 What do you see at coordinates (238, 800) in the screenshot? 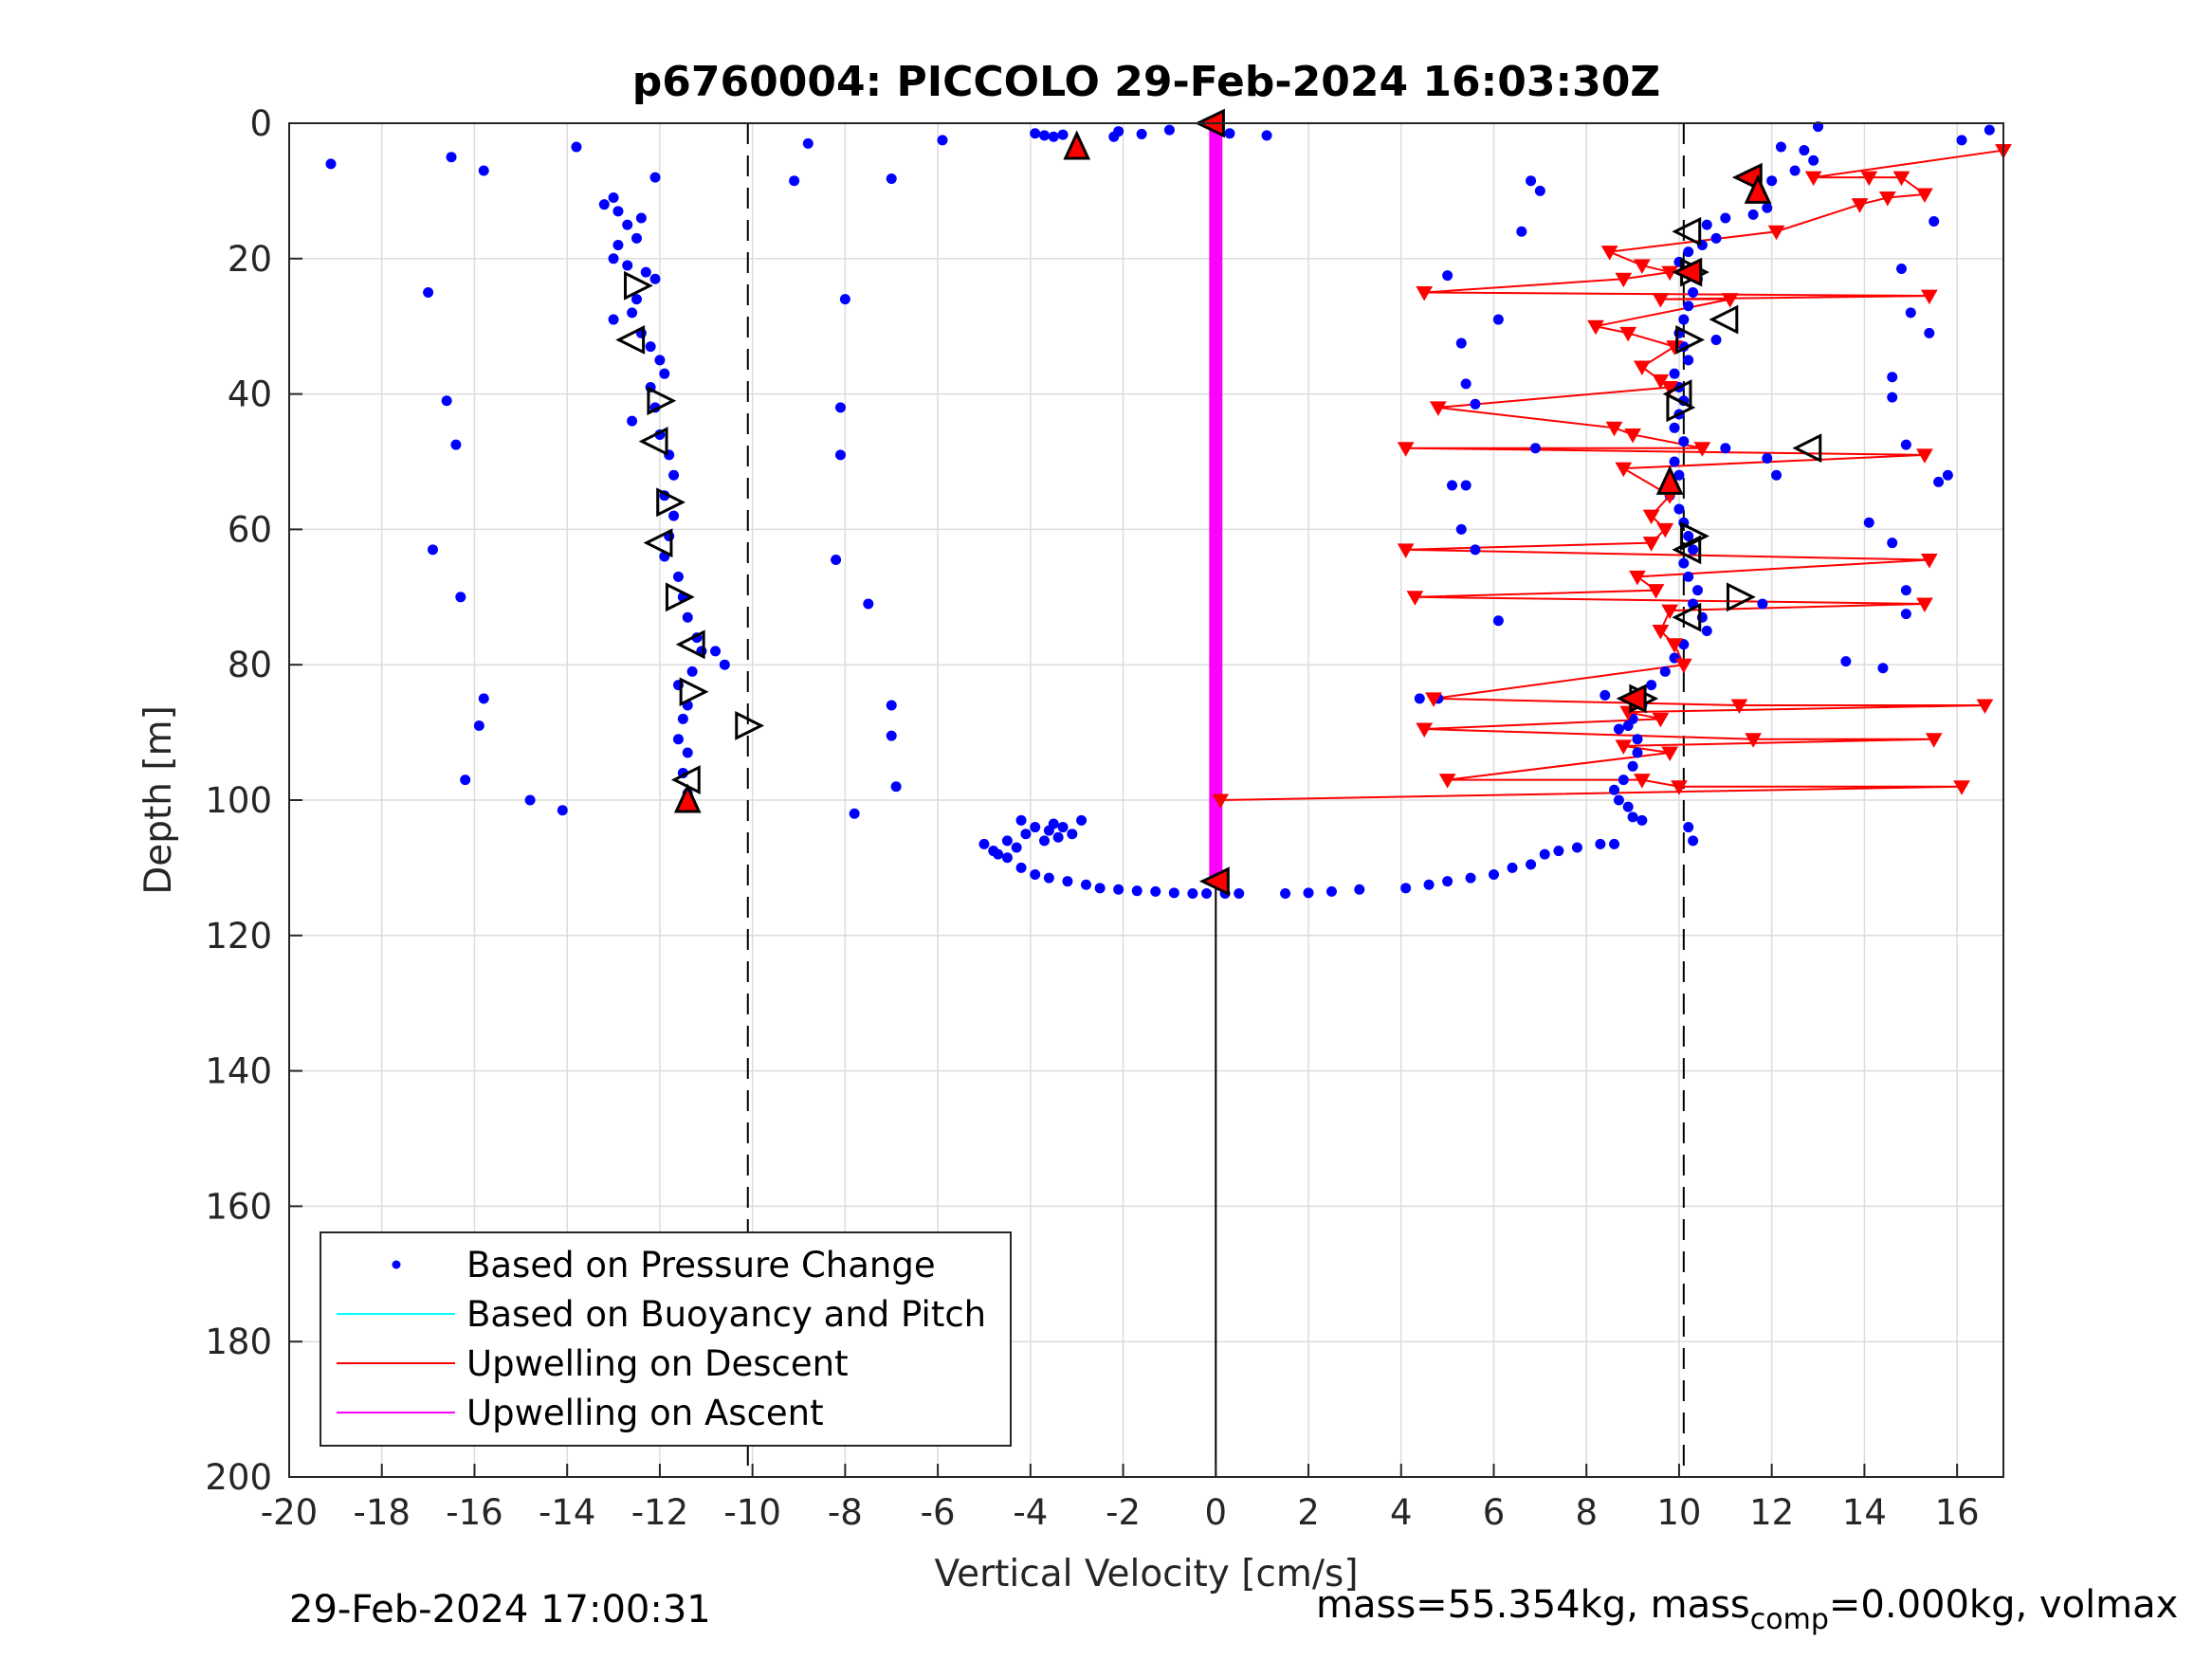
I see `y-tick-label: 100` at bounding box center [238, 800].